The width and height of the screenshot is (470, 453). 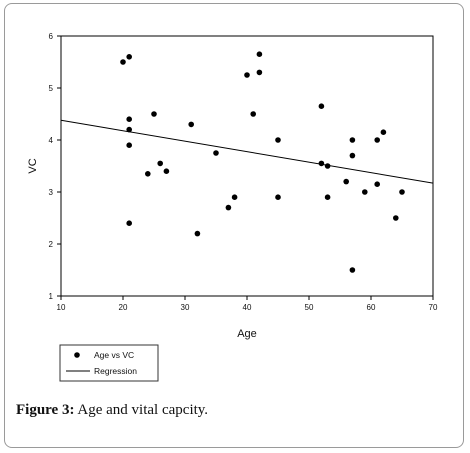 What do you see at coordinates (51, 192) in the screenshot?
I see `y-tick-label-3: 3` at bounding box center [51, 192].